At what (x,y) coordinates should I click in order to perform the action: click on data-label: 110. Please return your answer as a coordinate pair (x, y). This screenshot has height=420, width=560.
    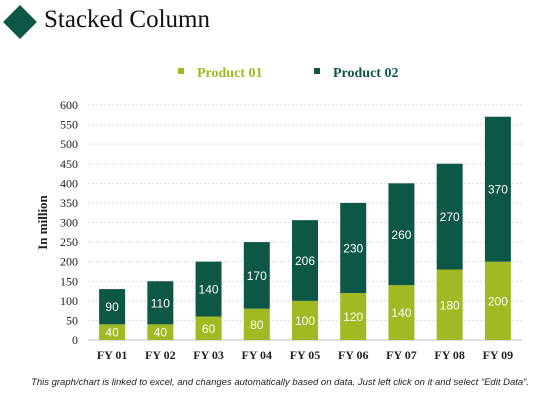
    Looking at the image, I should click on (160, 303).